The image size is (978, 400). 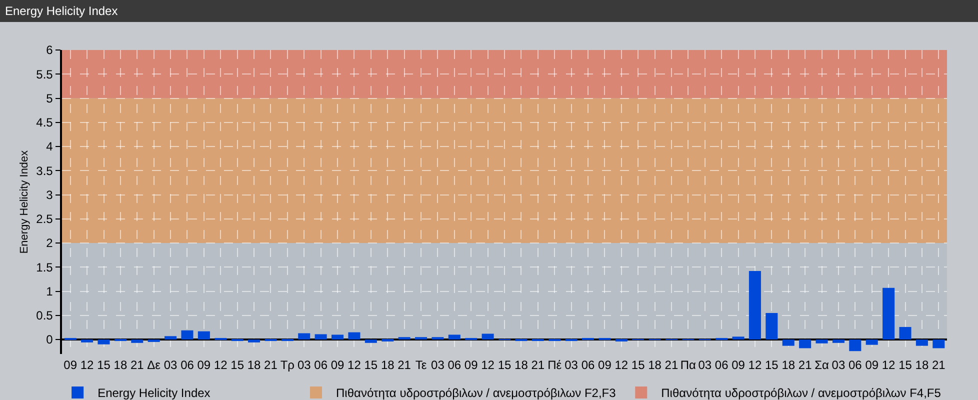 What do you see at coordinates (50, 147) in the screenshot?
I see `y-tick-label: 4` at bounding box center [50, 147].